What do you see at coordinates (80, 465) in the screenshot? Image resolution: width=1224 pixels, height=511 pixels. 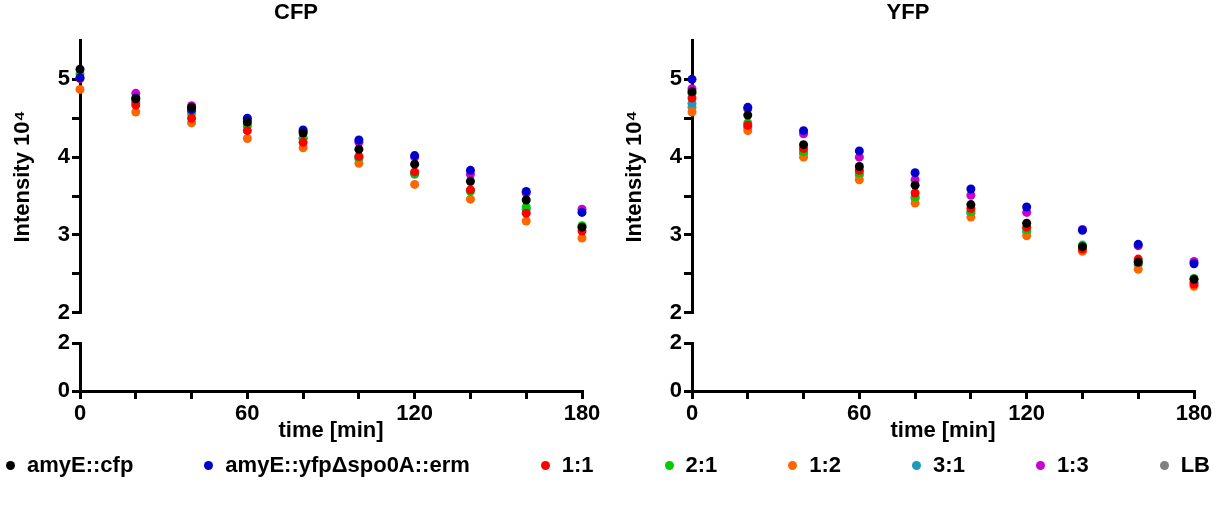 I see `legend-label: amyE::cfp` at bounding box center [80, 465].